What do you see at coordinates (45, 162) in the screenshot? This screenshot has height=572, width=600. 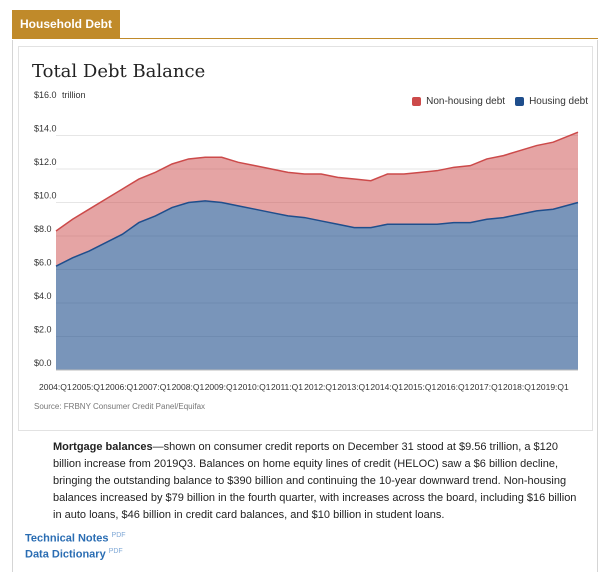 I see `y-tick-label: $12.0` at bounding box center [45, 162].